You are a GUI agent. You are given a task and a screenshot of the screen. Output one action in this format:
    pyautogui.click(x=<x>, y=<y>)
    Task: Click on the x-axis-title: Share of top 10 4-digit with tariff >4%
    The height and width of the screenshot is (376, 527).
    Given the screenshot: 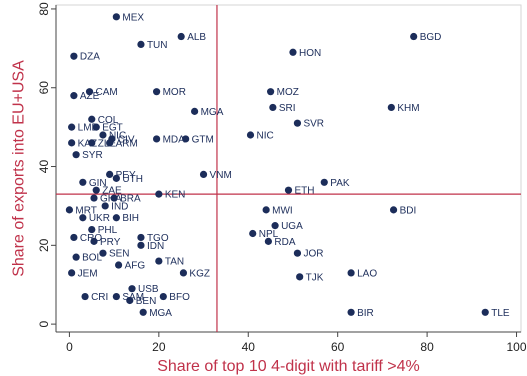 What is the action you would take?
    pyautogui.click(x=288, y=366)
    